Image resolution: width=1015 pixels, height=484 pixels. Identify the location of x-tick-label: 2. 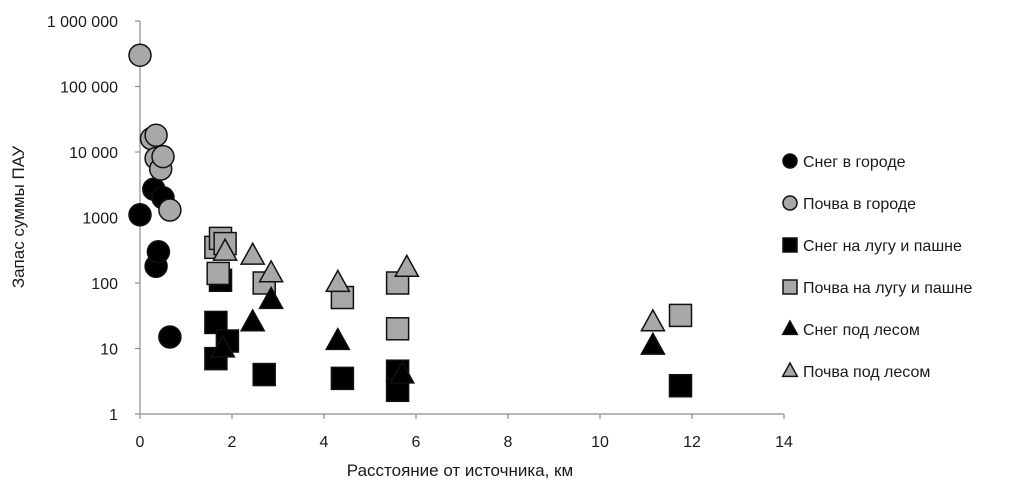
(232, 442).